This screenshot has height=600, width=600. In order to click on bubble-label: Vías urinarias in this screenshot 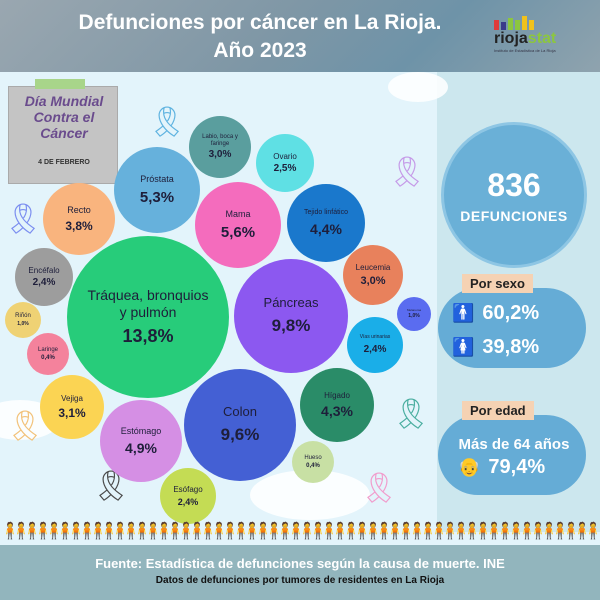, I will do `click(375, 337)`.